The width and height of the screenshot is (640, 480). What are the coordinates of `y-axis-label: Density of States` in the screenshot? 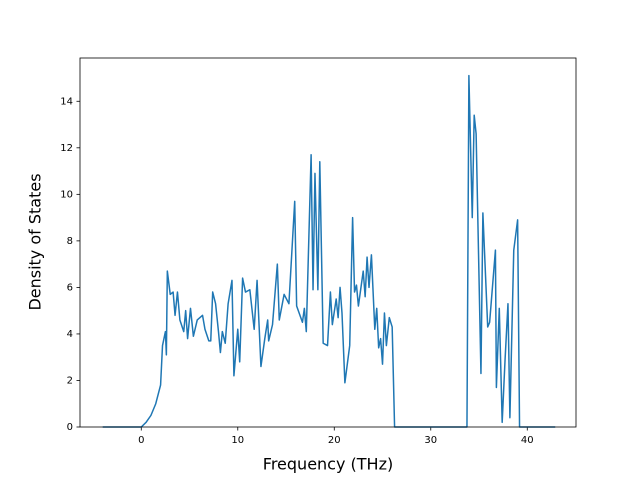 It's located at (35, 241).